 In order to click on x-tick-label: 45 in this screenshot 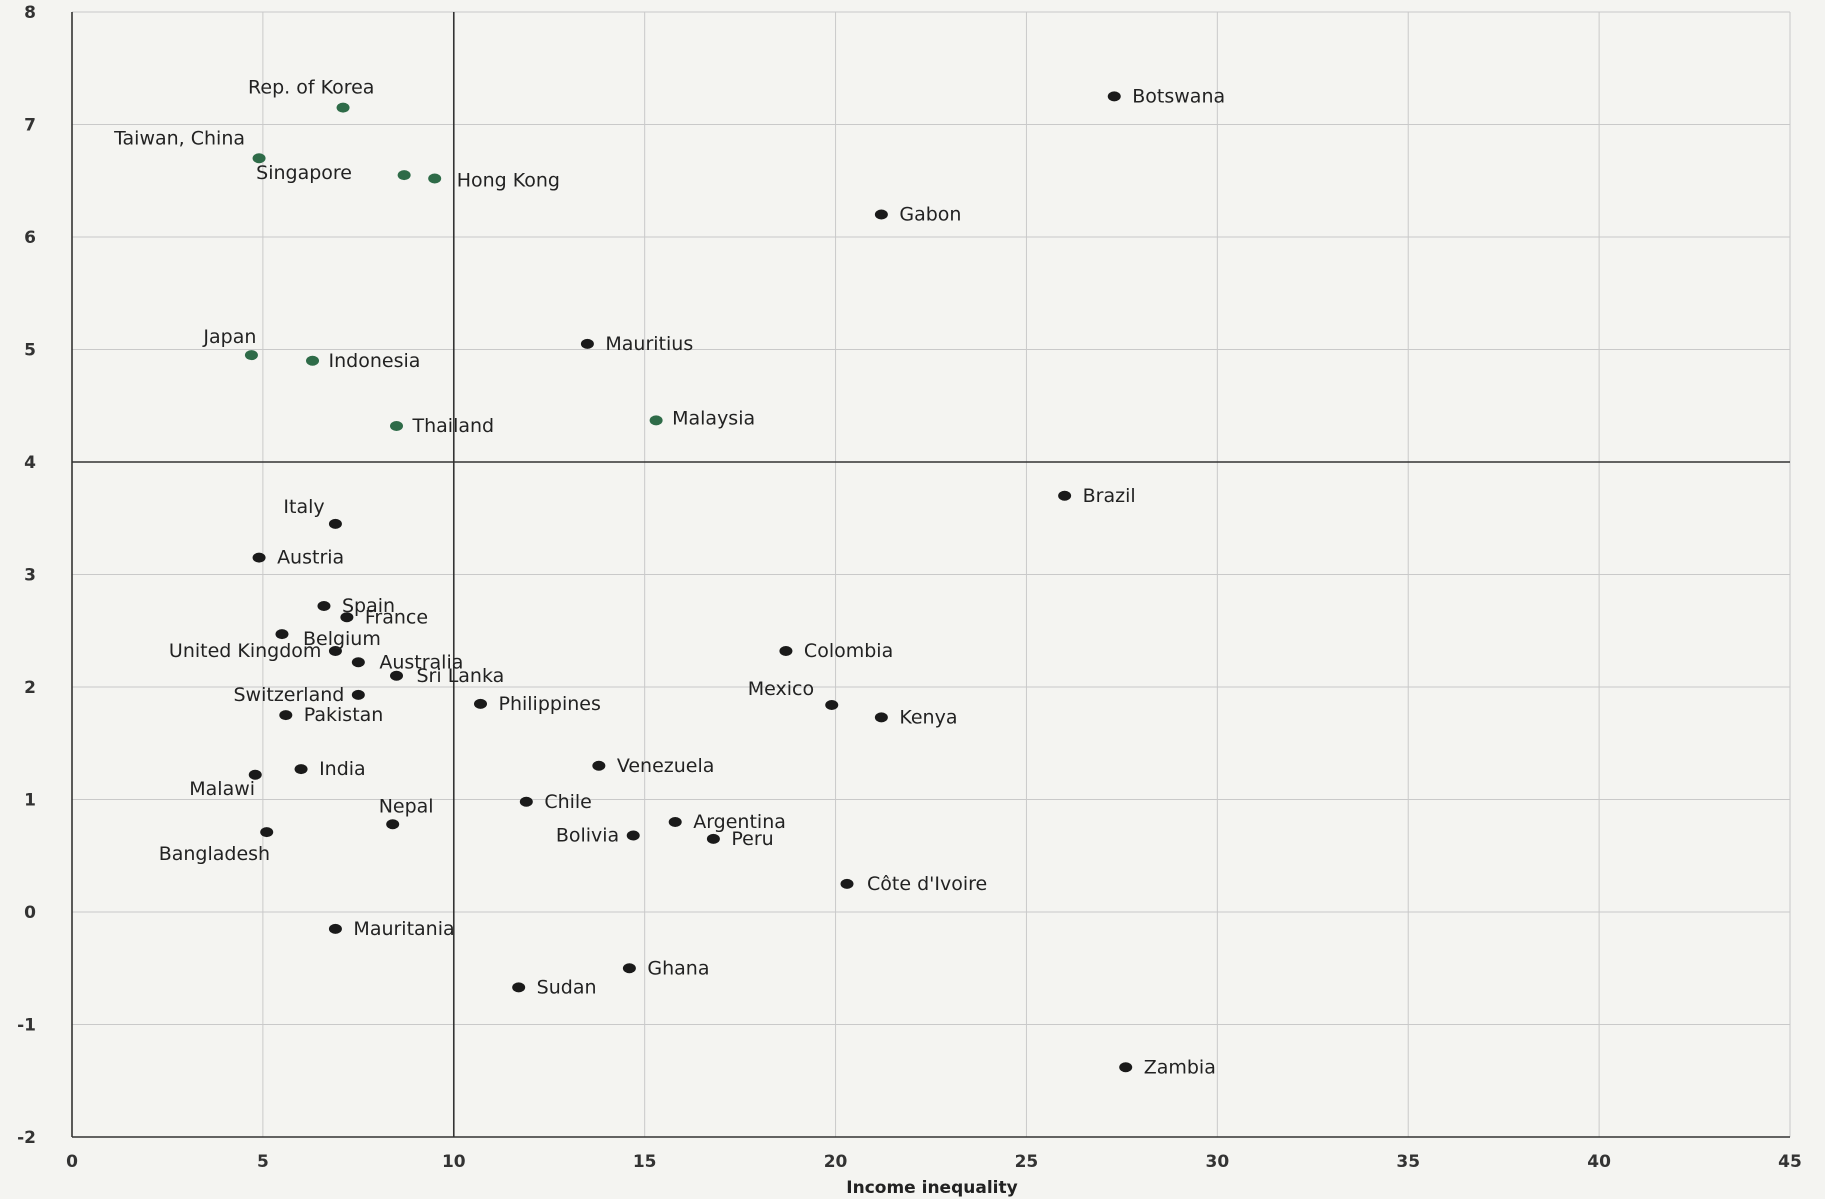, I will do `click(1790, 1162)`.